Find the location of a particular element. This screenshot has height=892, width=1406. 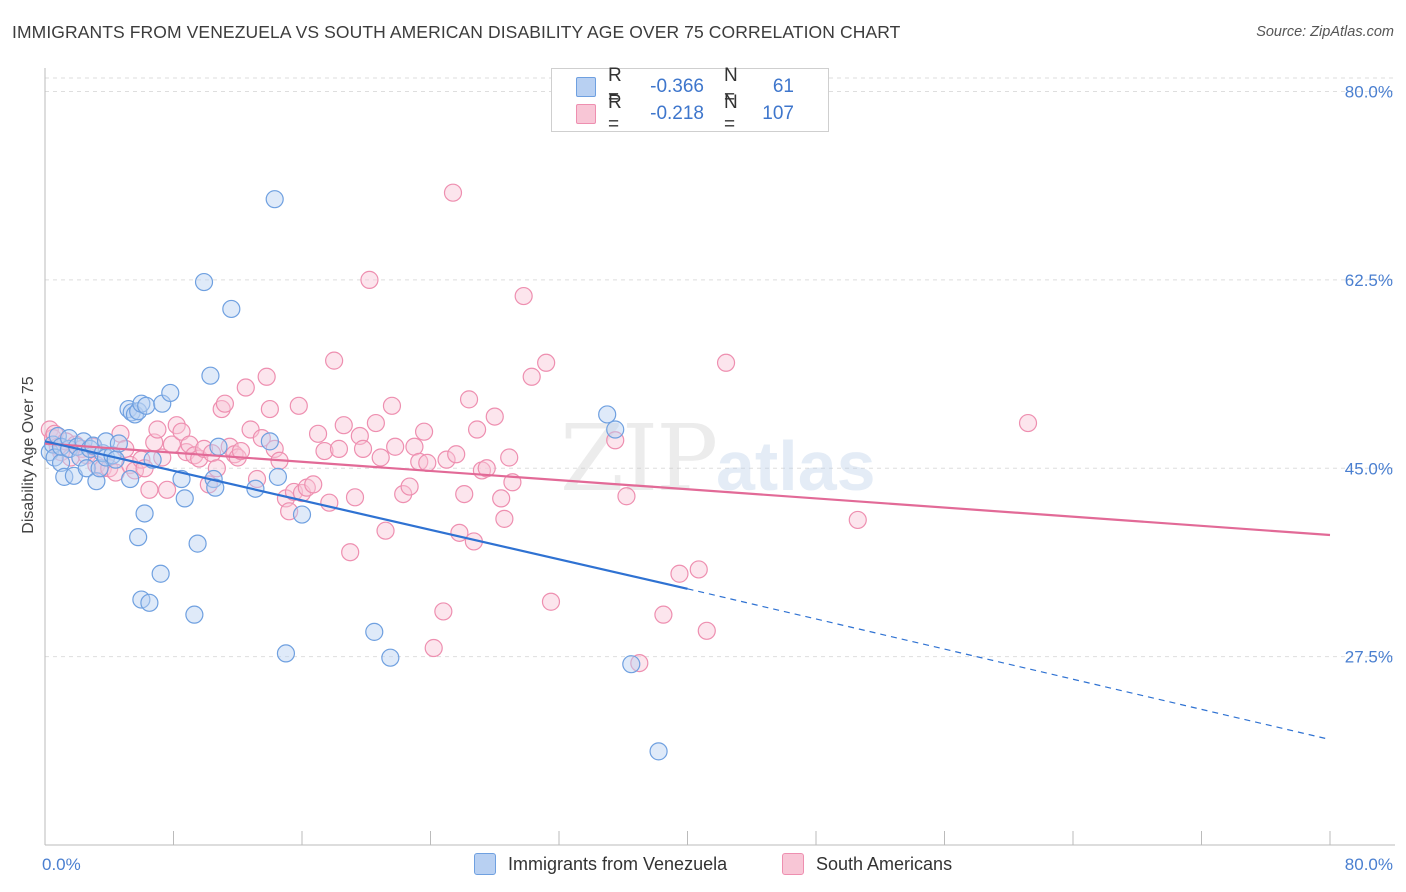

bottom-legend-label-venezuela: Immigrants from Venezuela is located at coordinates (618, 863).